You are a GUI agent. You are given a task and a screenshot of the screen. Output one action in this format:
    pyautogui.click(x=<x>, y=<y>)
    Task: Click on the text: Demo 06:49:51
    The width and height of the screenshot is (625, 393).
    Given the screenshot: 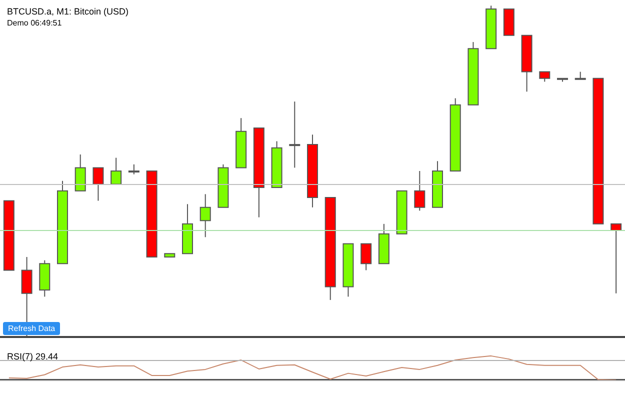 What is the action you would take?
    pyautogui.click(x=34, y=23)
    